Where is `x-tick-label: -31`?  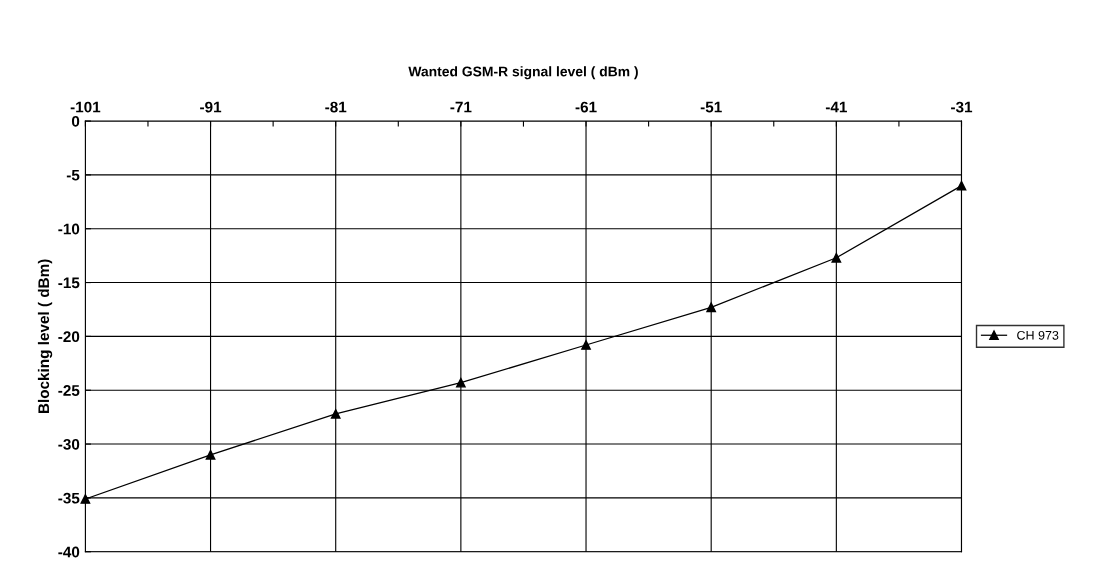
x-tick-label: -31 is located at coordinates (962, 107).